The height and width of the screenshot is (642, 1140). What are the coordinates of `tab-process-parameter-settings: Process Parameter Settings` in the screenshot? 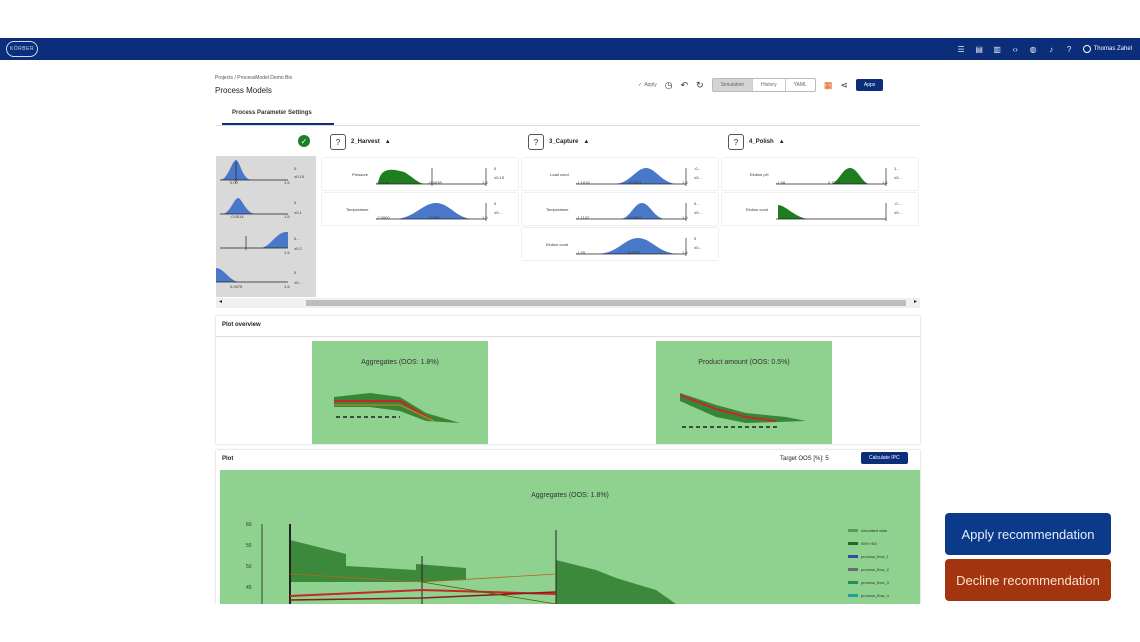 It's located at (272, 113).